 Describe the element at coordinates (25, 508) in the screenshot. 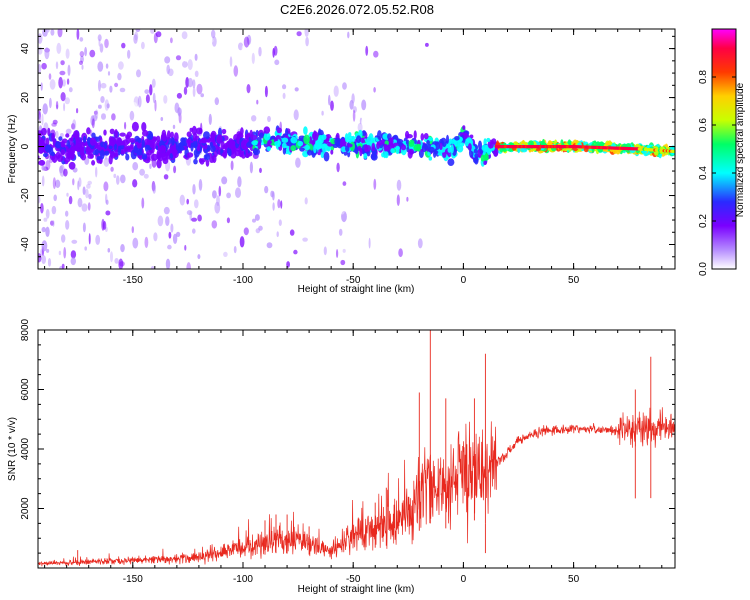

I see `snr-ytick-label: 2000` at that location.